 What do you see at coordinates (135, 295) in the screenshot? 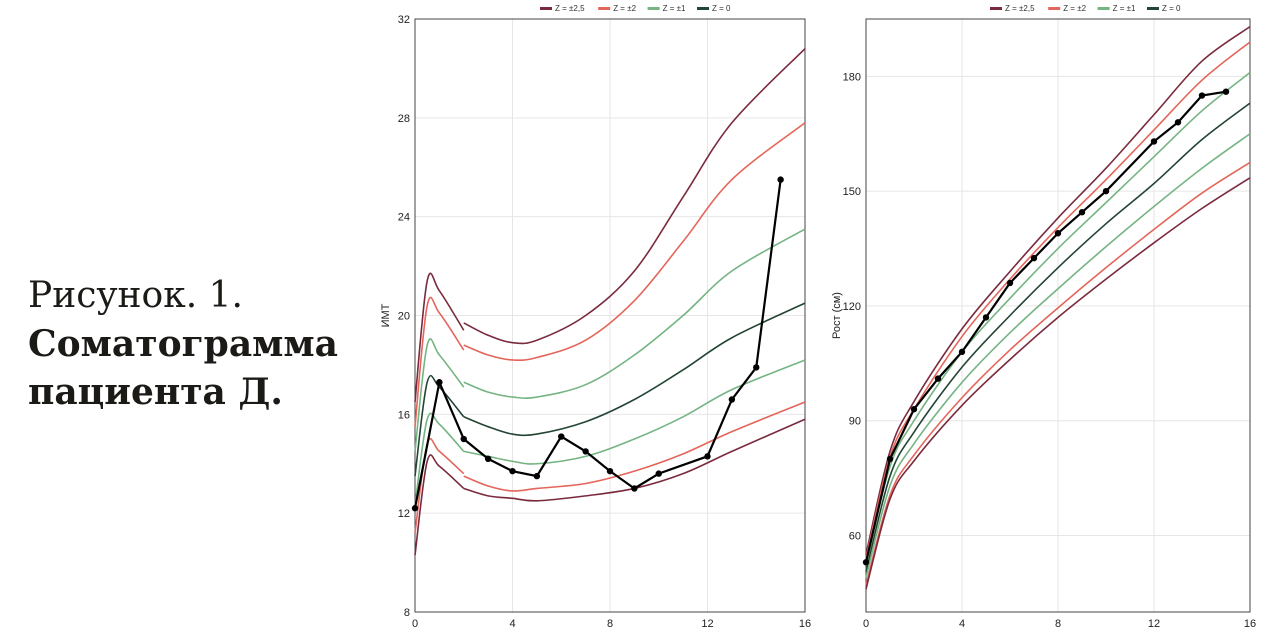
I see `caption-figure-number: Рисунок. 1.` at bounding box center [135, 295].